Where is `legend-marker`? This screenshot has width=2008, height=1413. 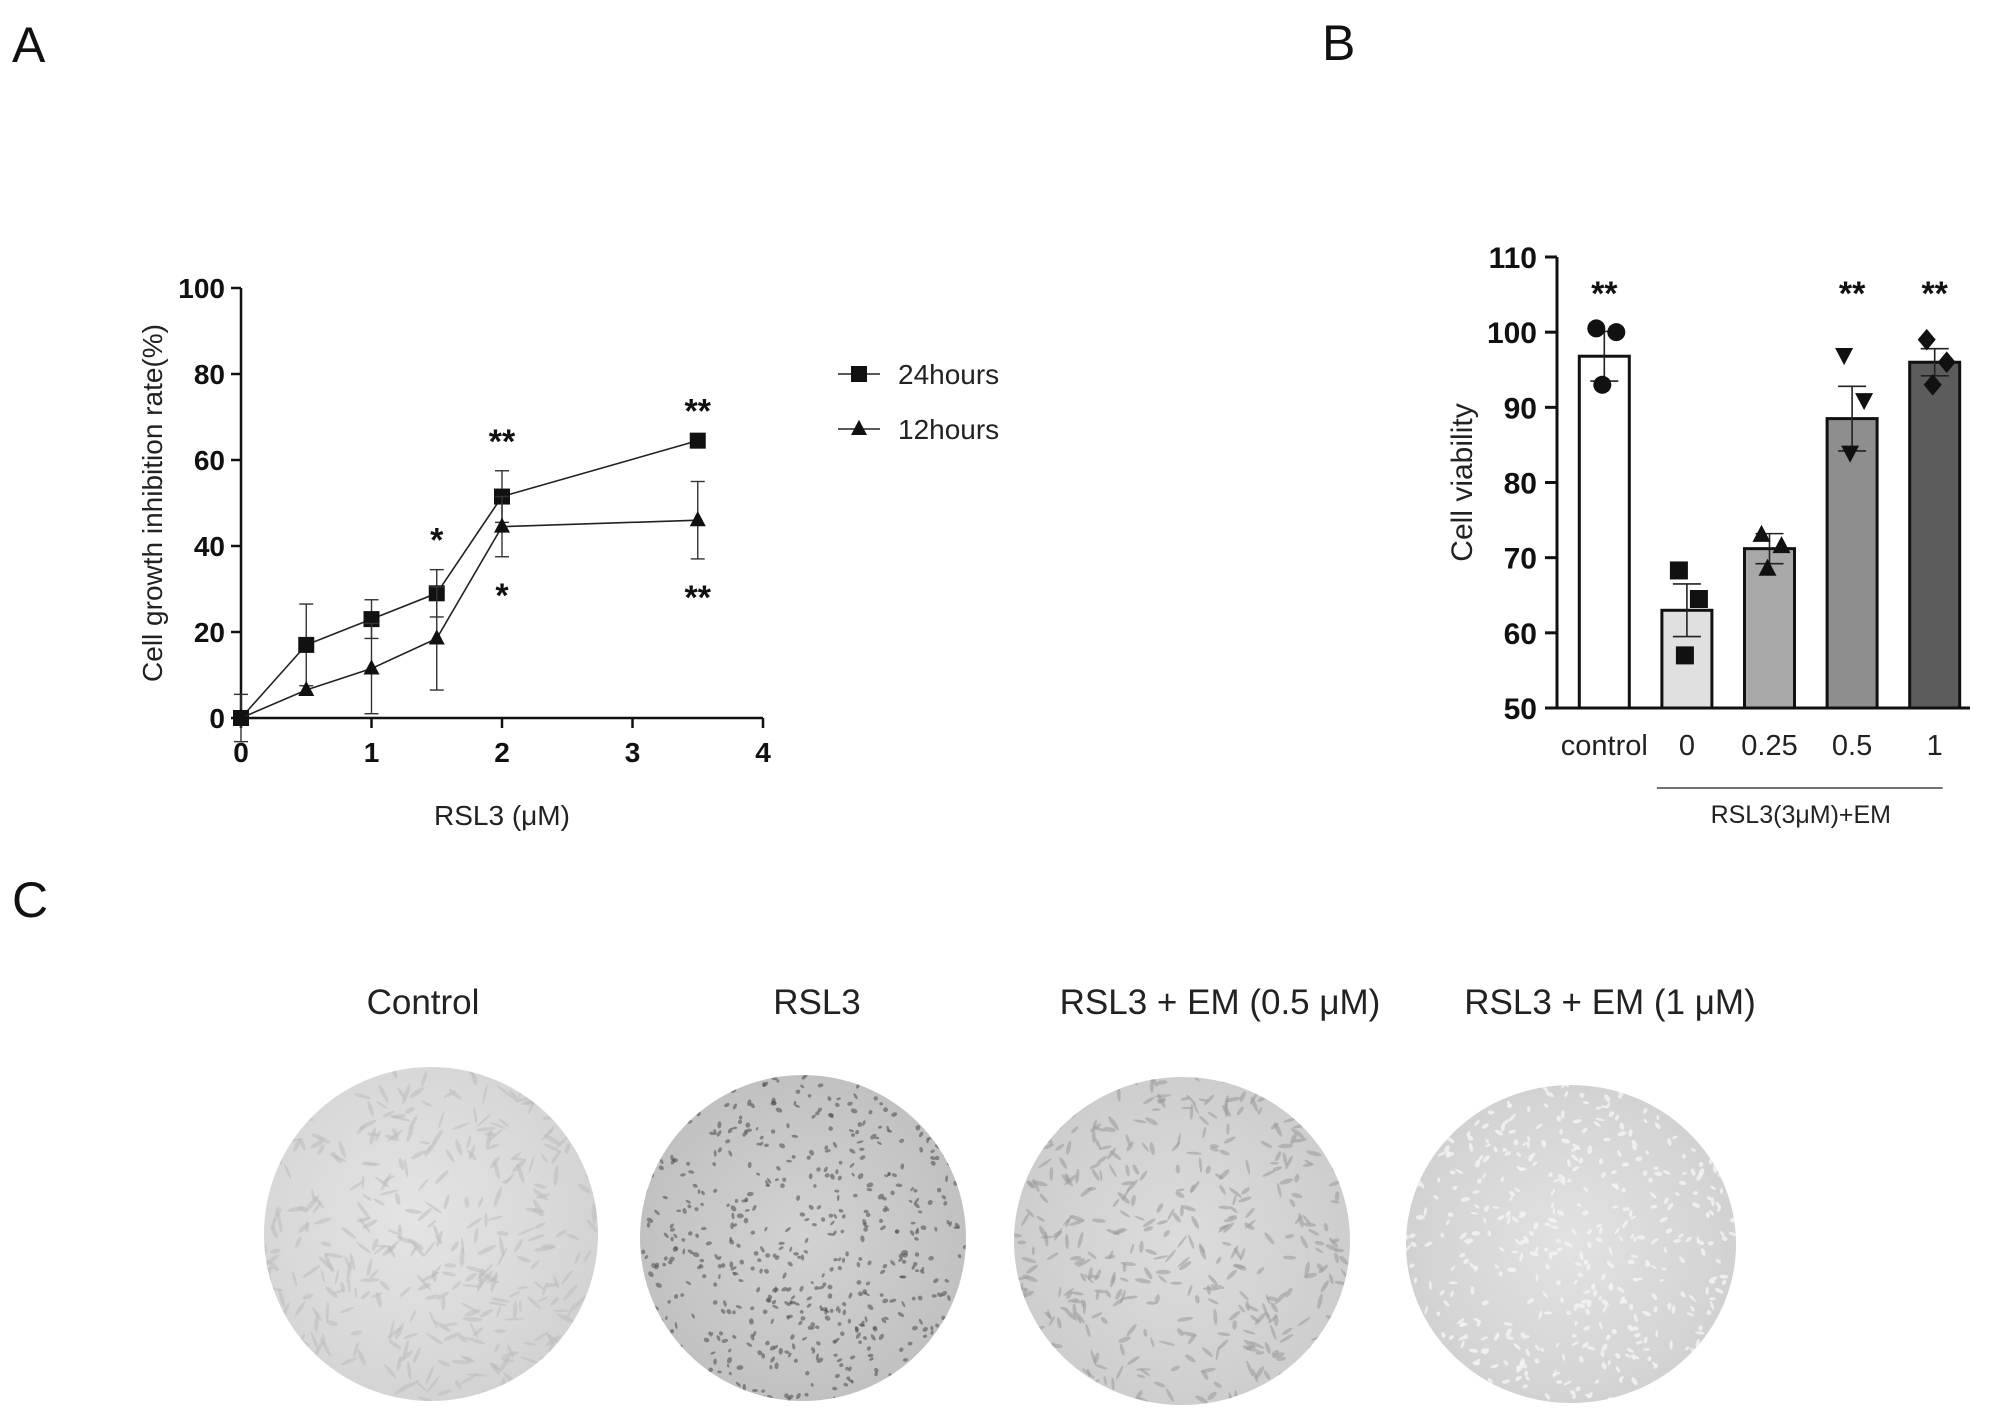
legend-marker is located at coordinates (859, 374).